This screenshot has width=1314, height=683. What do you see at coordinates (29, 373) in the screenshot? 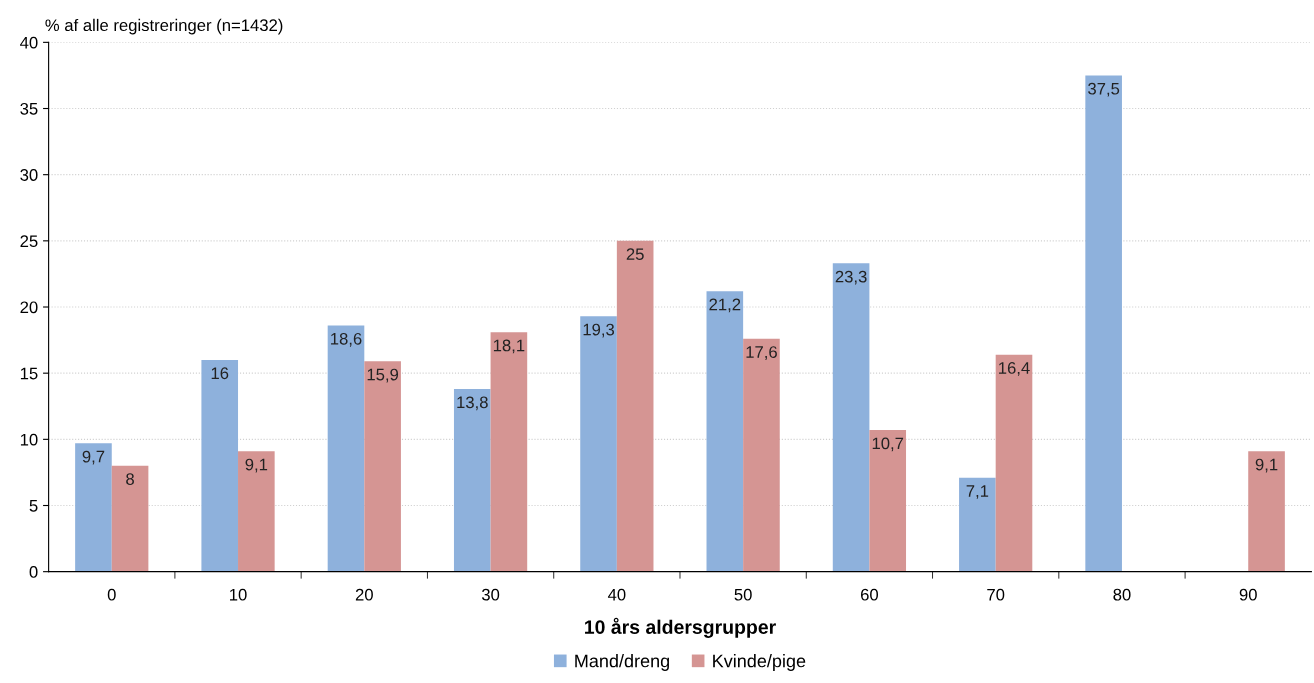
I see `y-tick-label: 15` at bounding box center [29, 373].